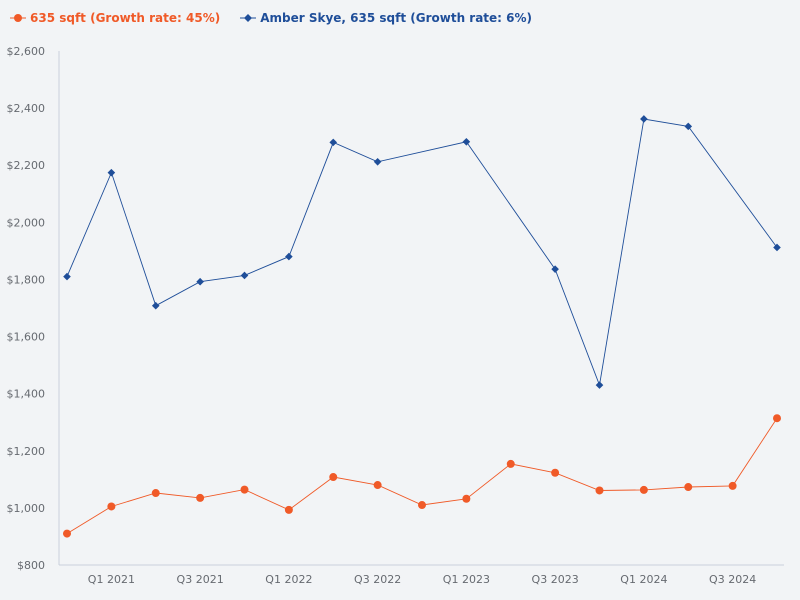 The height and width of the screenshot is (600, 800). I want to click on x-tick-label: Q1 2021, so click(111, 579).